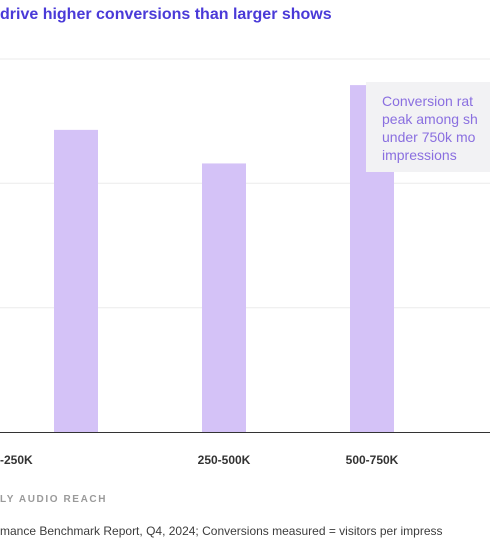  What do you see at coordinates (76, 280) in the screenshot?
I see `bar--250K` at bounding box center [76, 280].